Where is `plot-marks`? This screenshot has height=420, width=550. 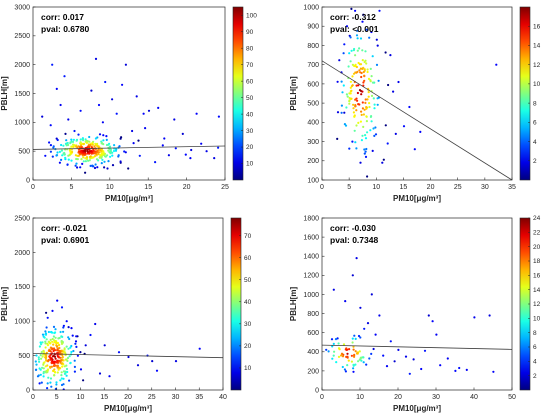
plot-marks is located at coordinates (128, 344).